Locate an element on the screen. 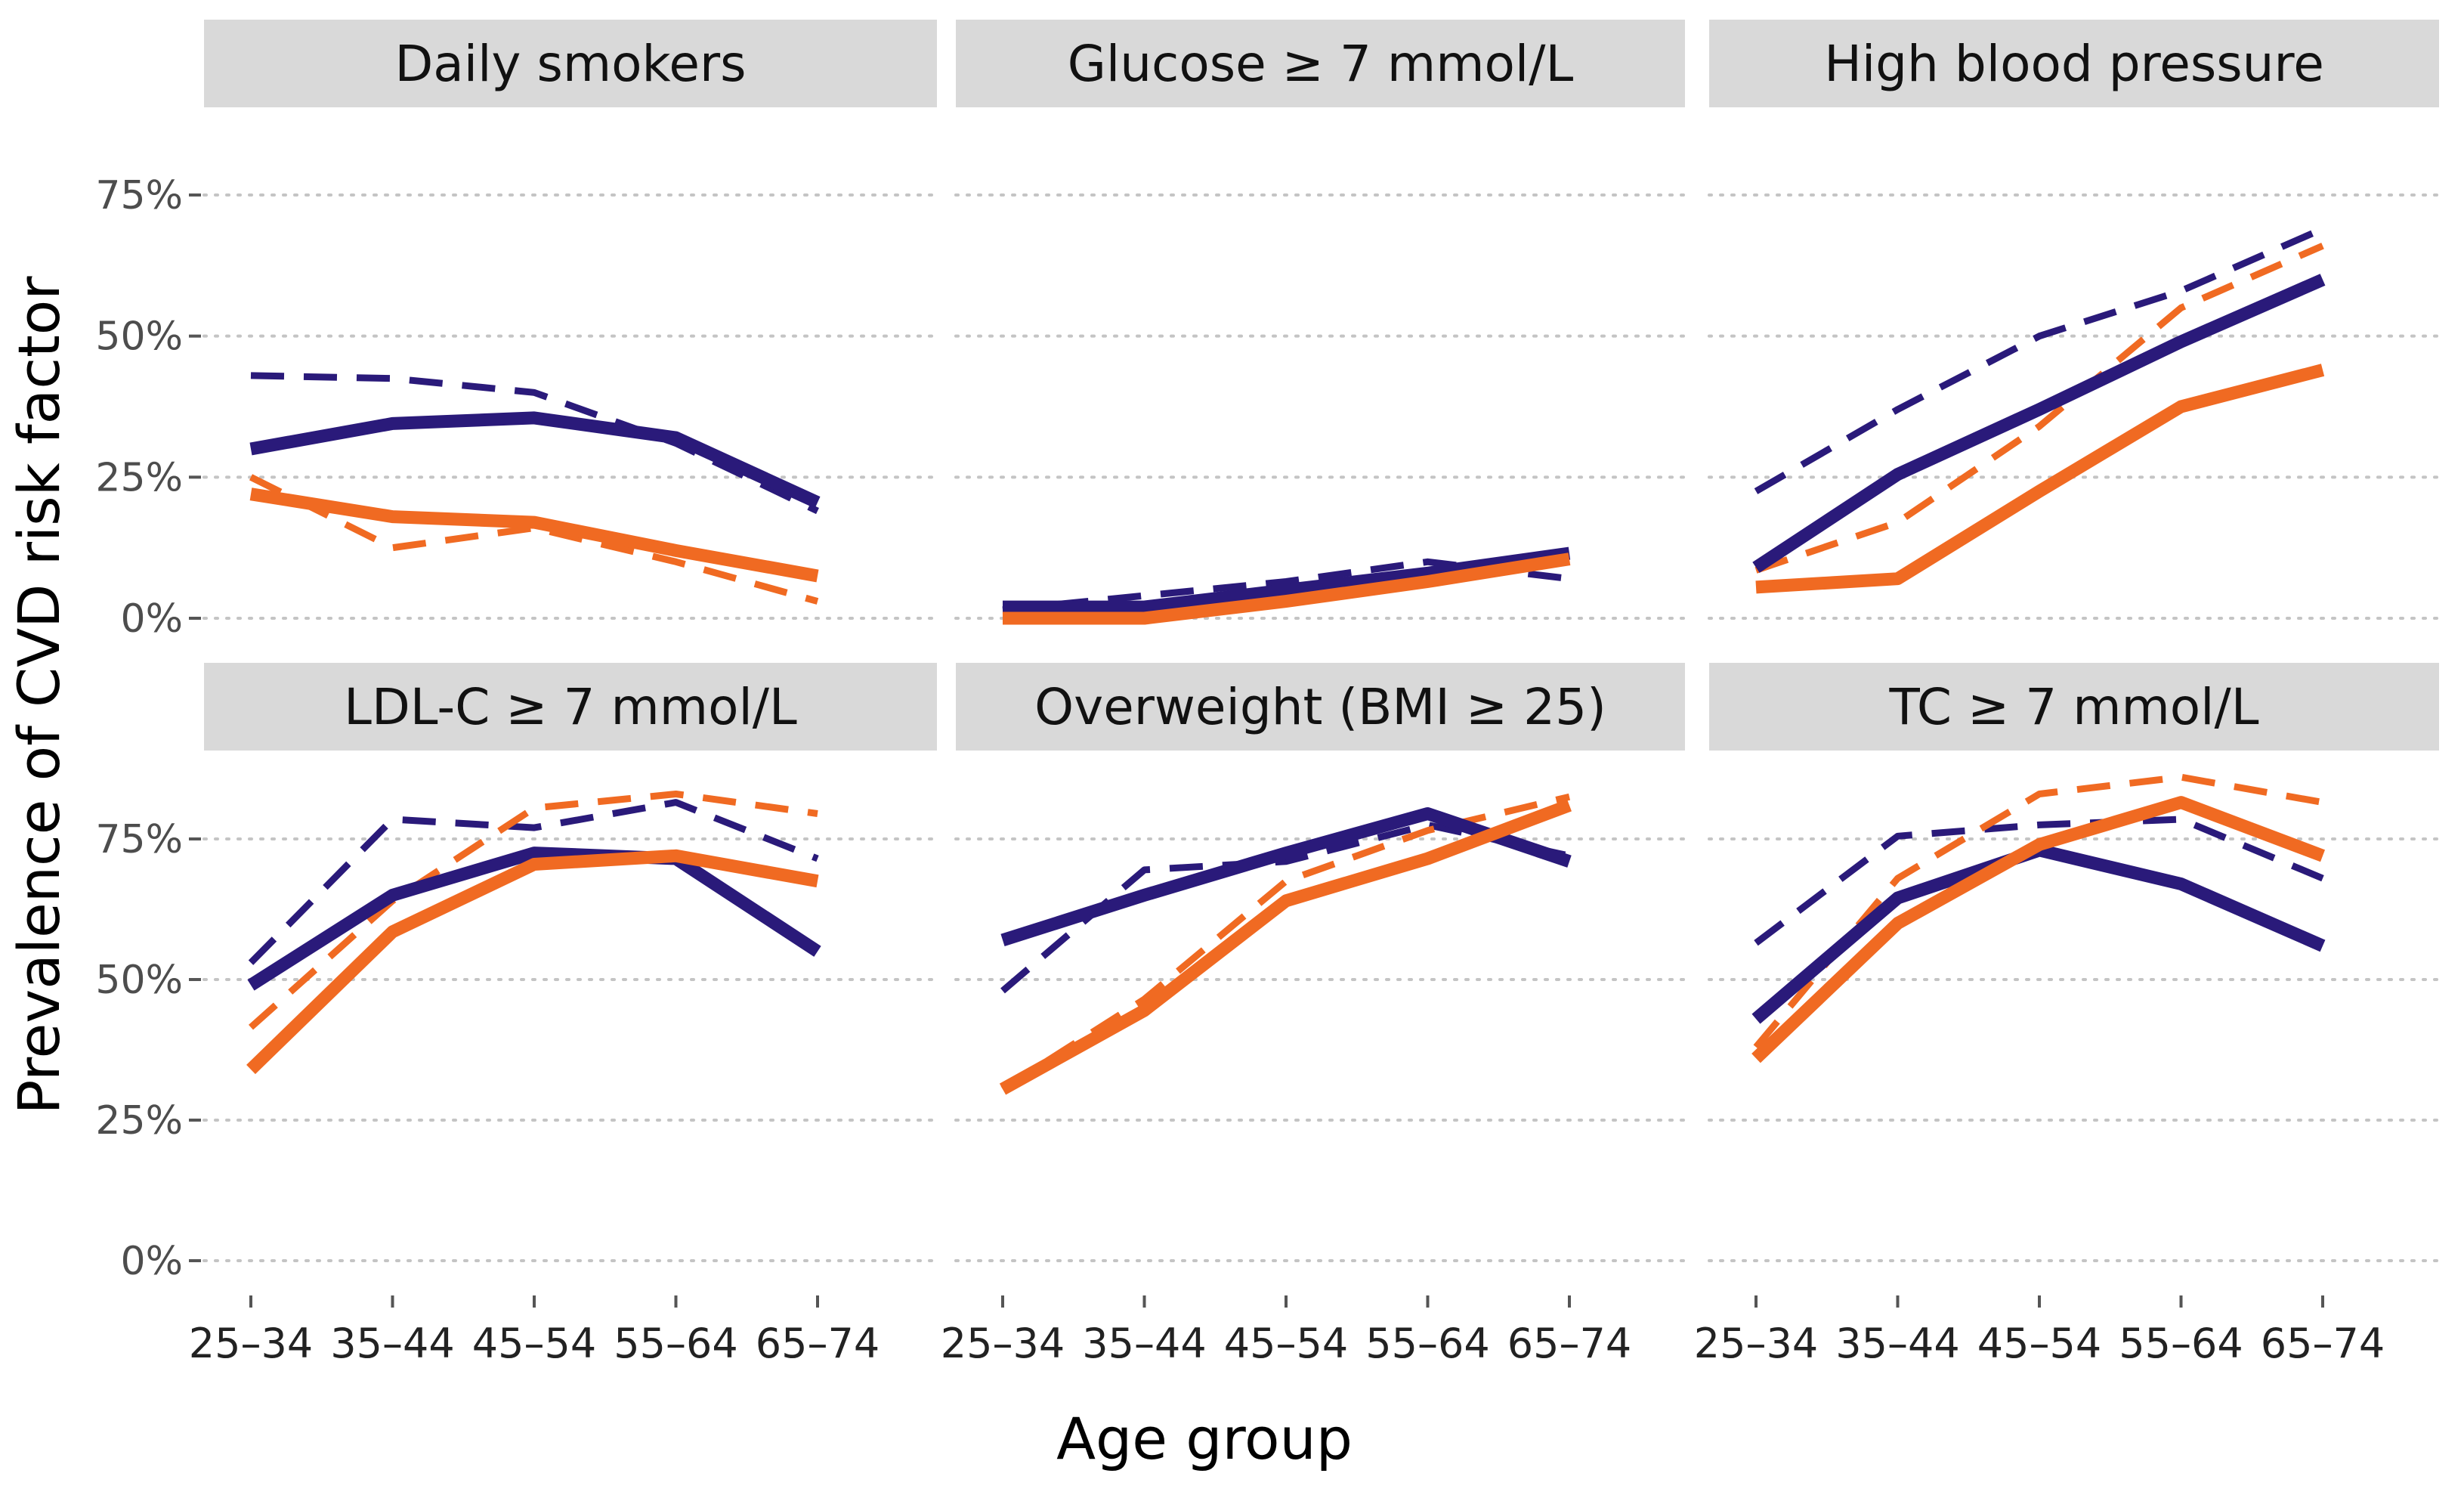 The image size is (2464, 1495). series-line-overweight-bmi-25-dark-solid is located at coordinates (1286, 877).